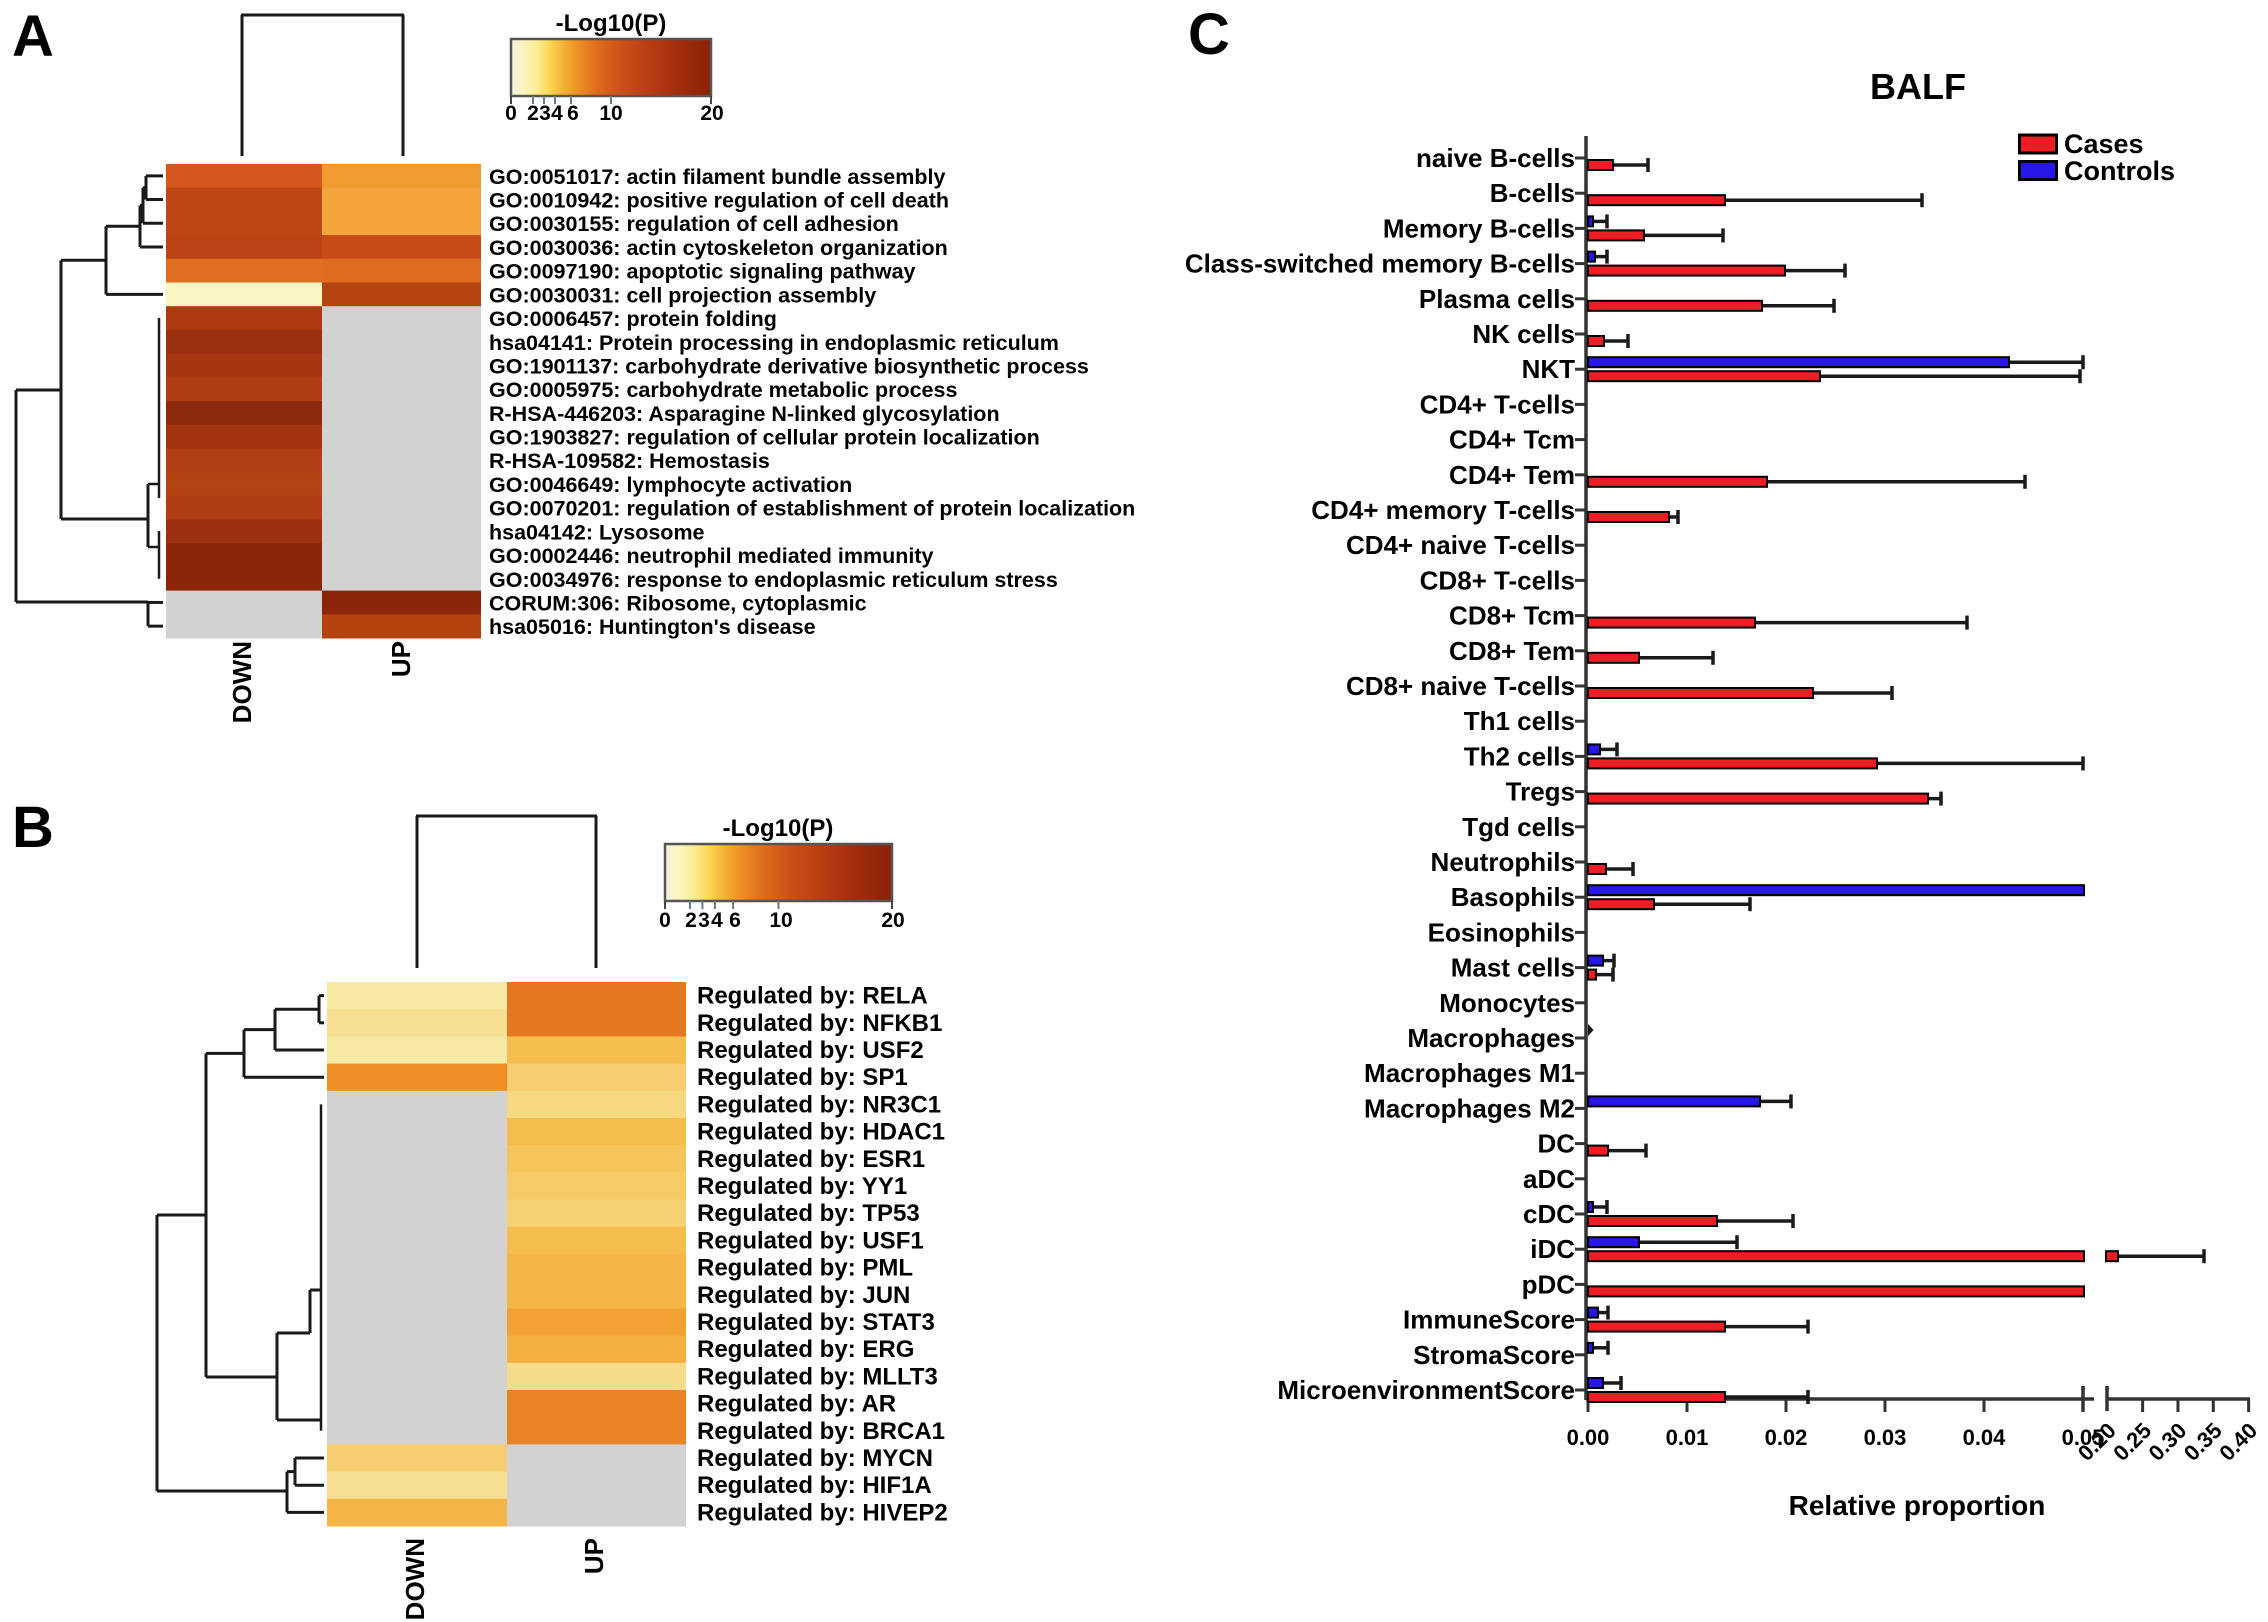  I want to click on svg-text: DC, so click(1556, 1144).